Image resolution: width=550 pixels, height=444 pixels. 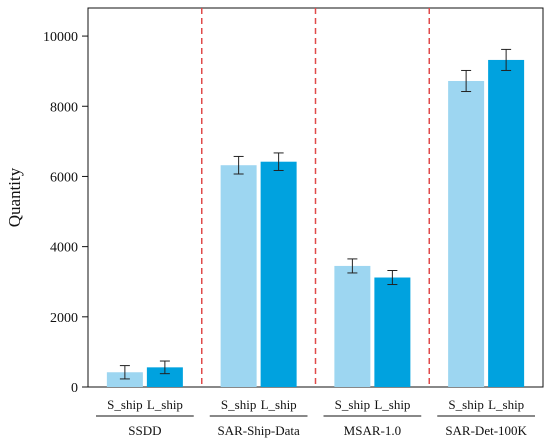 What do you see at coordinates (486, 430) in the screenshot?
I see `group-label: SAR-Det-100K` at bounding box center [486, 430].